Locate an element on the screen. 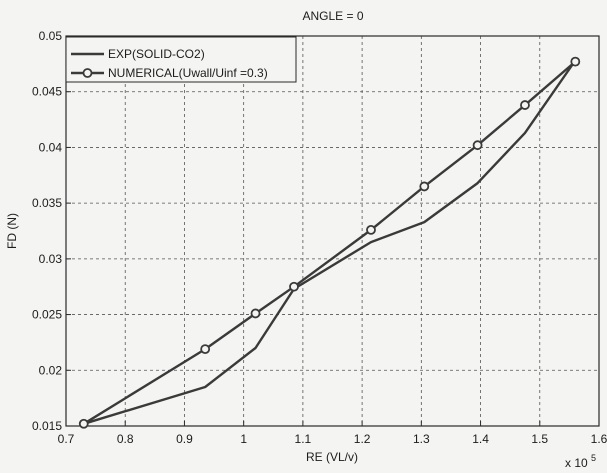 The width and height of the screenshot is (607, 473). x-tick-label: 0.7 is located at coordinates (66, 439).